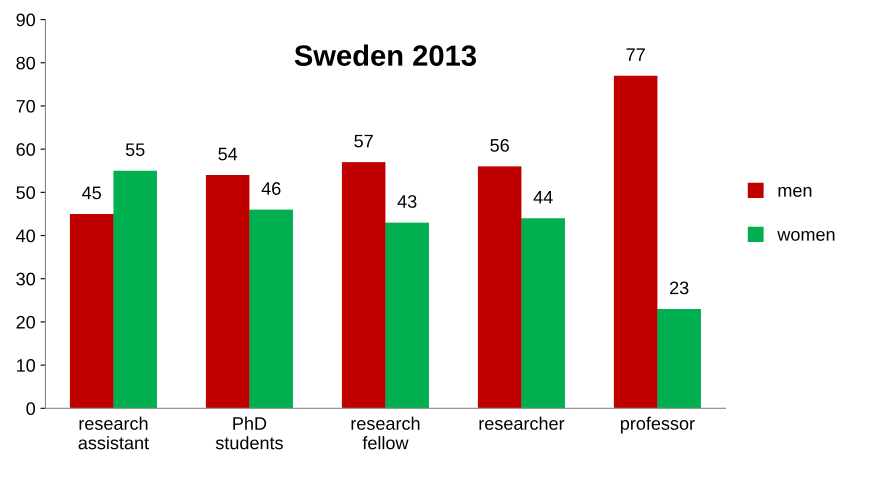 Image resolution: width=874 pixels, height=489 pixels. I want to click on data-label: 54, so click(228, 154).